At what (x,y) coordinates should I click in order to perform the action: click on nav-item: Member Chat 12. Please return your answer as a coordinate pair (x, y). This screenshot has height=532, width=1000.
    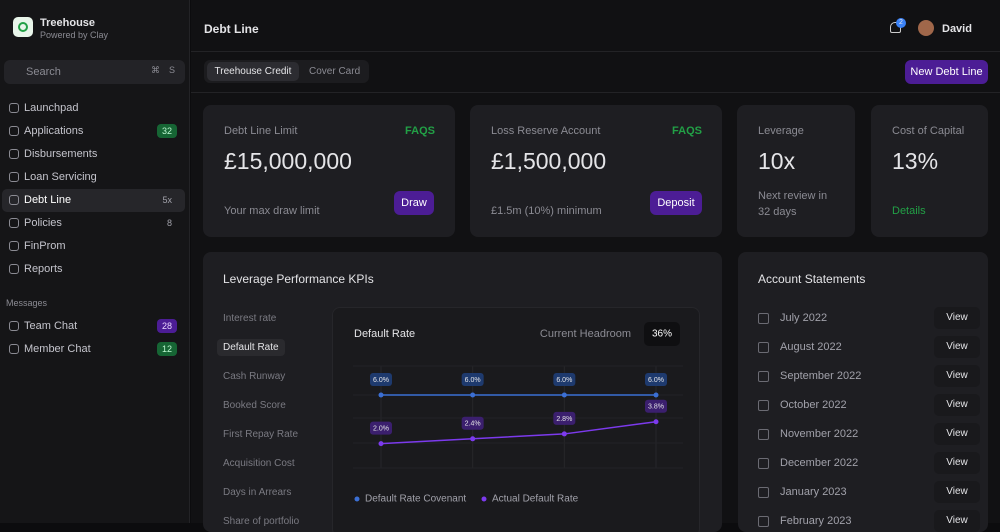
    Looking at the image, I should click on (93, 349).